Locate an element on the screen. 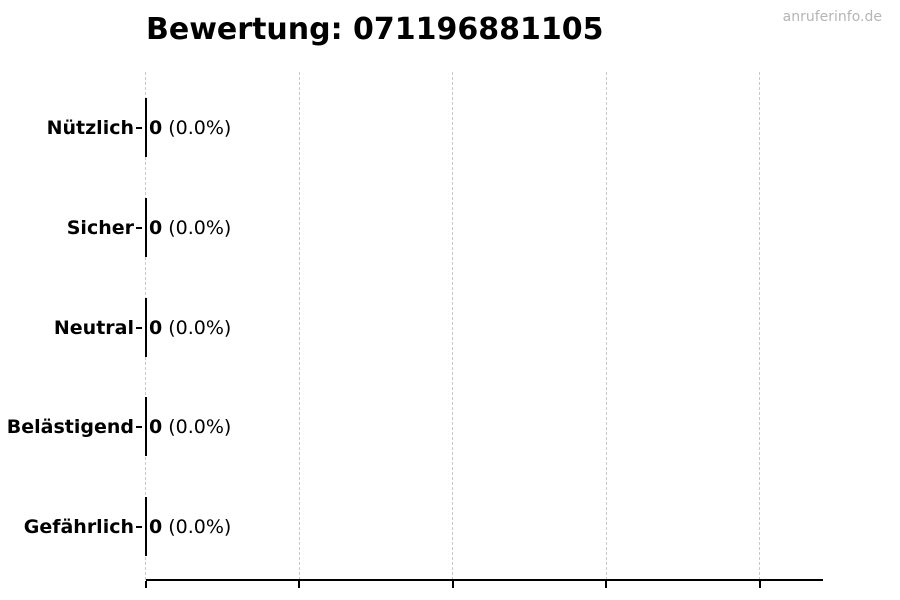 Image resolution: width=900 pixels, height=600 pixels. gridline-x2 is located at coordinates (452, 326).